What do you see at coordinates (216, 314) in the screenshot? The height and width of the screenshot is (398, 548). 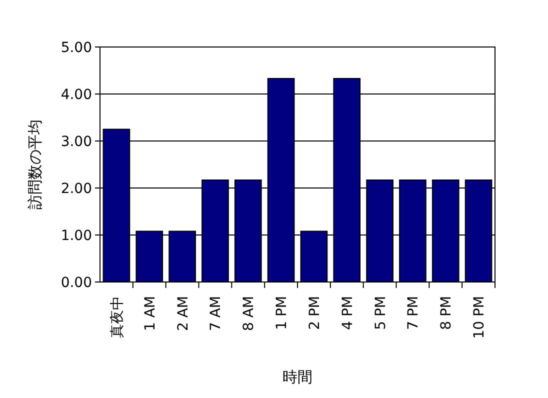 I see `x-tick-label: 7 AM` at bounding box center [216, 314].